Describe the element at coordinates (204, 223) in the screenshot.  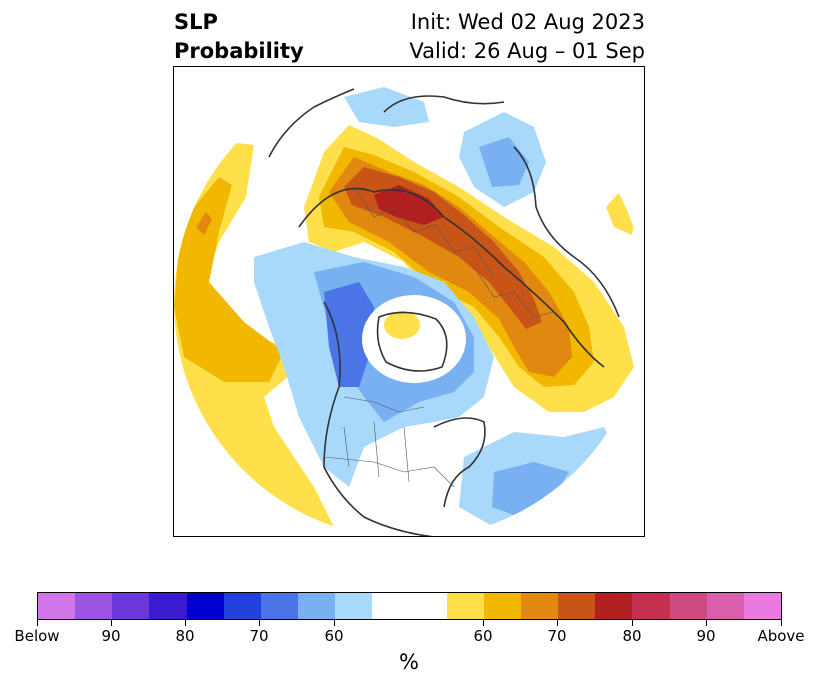
I see `west-high-orange` at that location.